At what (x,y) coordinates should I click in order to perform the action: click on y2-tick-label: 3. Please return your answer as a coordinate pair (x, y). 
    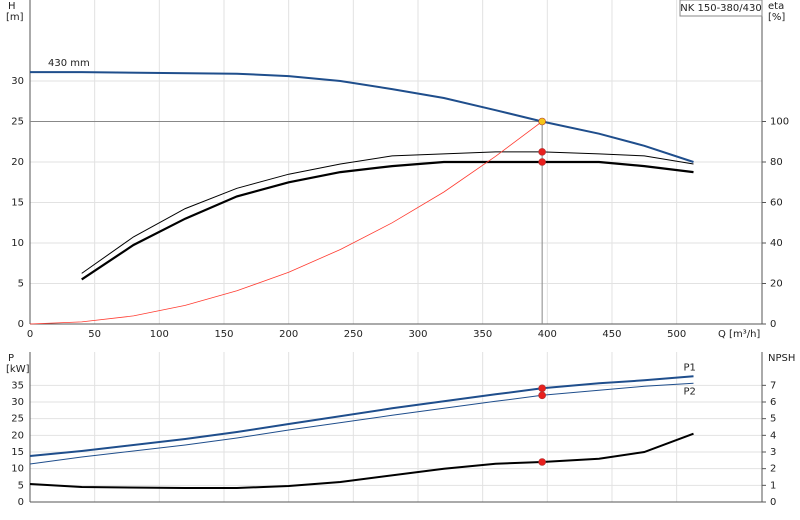
    Looking at the image, I should click on (773, 452).